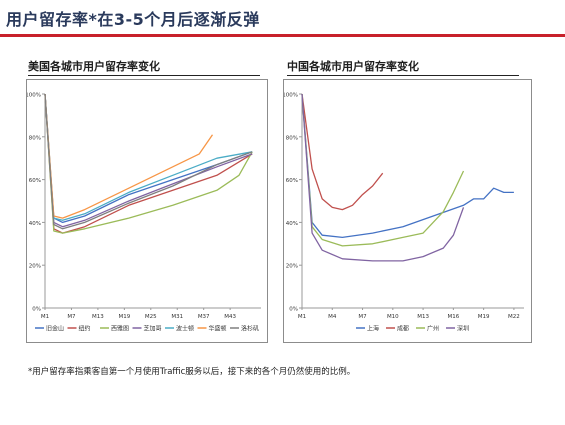 The image size is (565, 425). What do you see at coordinates (151, 317) in the screenshot?
I see `us-x-tick-label: M25` at bounding box center [151, 317].